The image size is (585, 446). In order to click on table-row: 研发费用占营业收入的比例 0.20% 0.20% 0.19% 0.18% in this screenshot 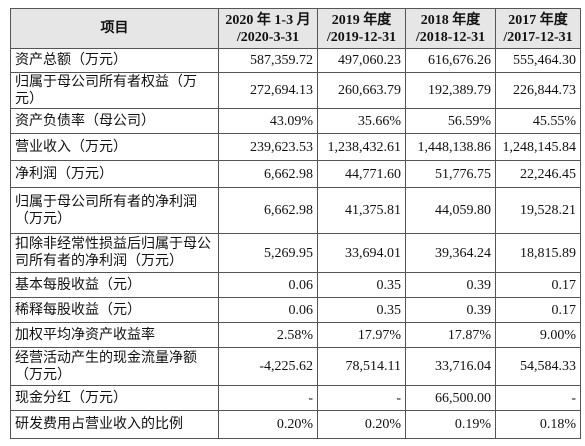, I will do `click(295, 424)`.